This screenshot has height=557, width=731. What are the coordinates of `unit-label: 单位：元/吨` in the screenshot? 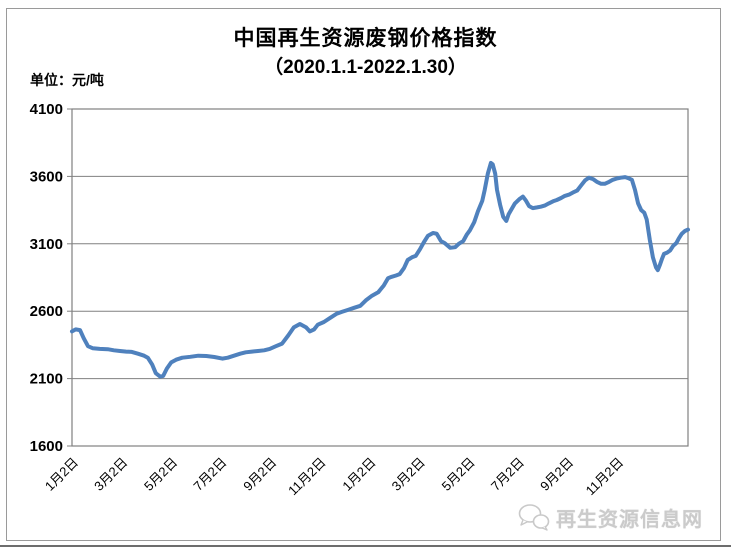 It's located at (67, 80).